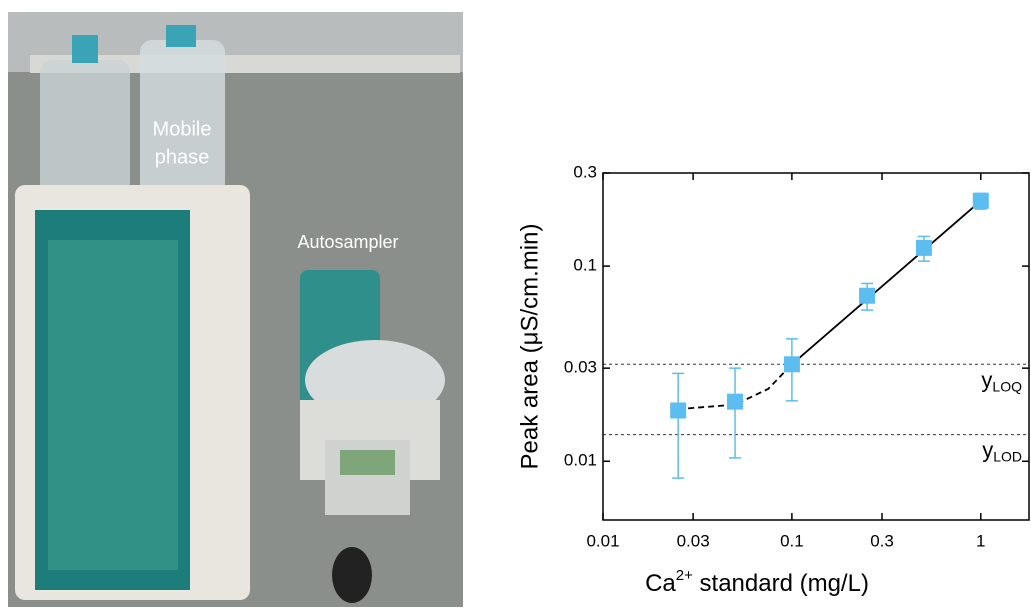 Image resolution: width=1031 pixels, height=612 pixels. What do you see at coordinates (1007, 386) in the screenshot?
I see `threshold-label-sub: LOQ` at bounding box center [1007, 386].